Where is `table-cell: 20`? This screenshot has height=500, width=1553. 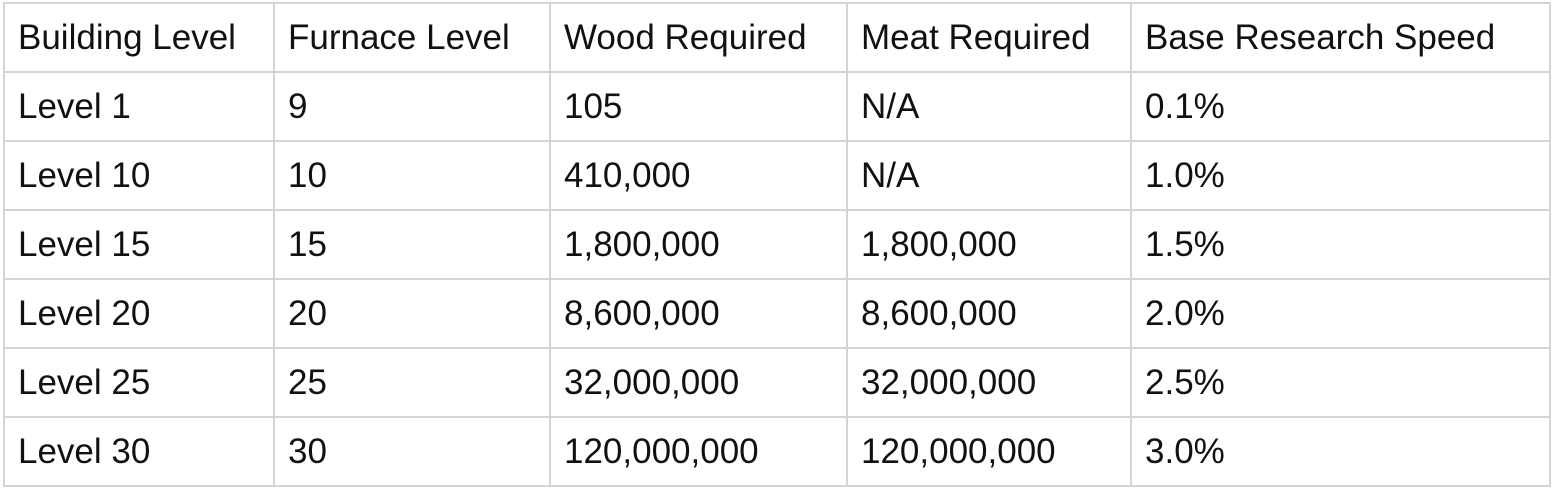 table-cell: 20 is located at coordinates (412, 313).